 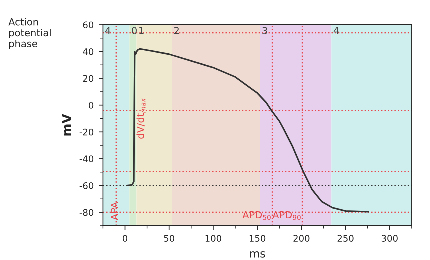 What do you see at coordinates (87, 186) in the screenshot?
I see `y-tick-label: -60` at bounding box center [87, 186].